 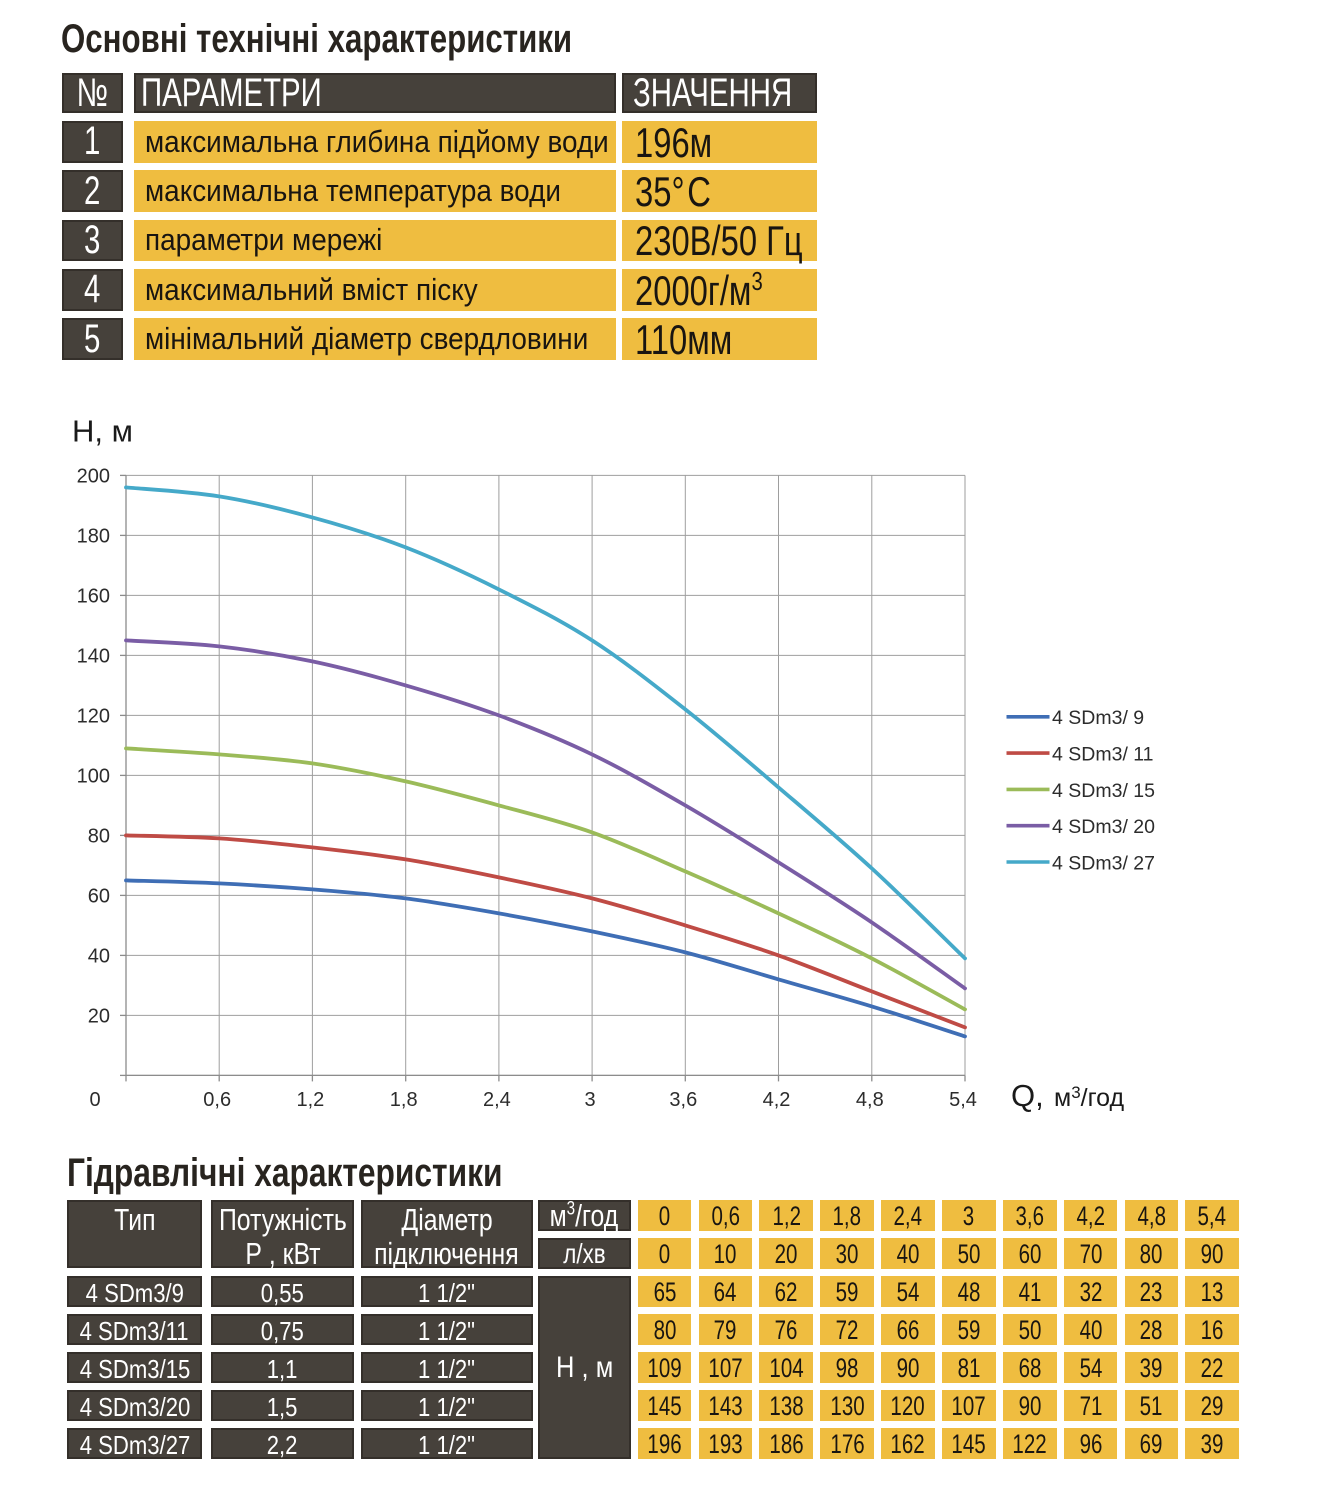 What do you see at coordinates (99, 837) in the screenshot?
I see `svg-text: 80` at bounding box center [99, 837].